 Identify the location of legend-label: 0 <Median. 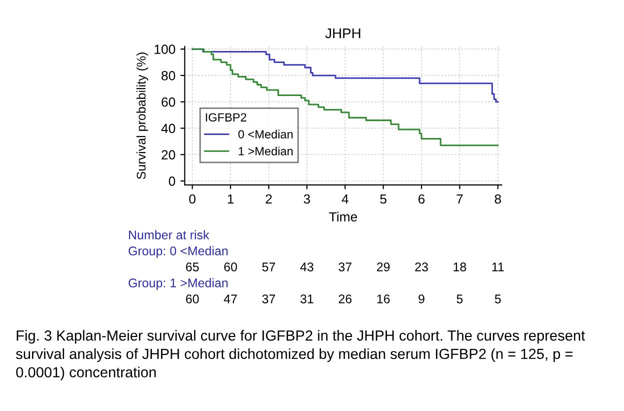
(265, 134).